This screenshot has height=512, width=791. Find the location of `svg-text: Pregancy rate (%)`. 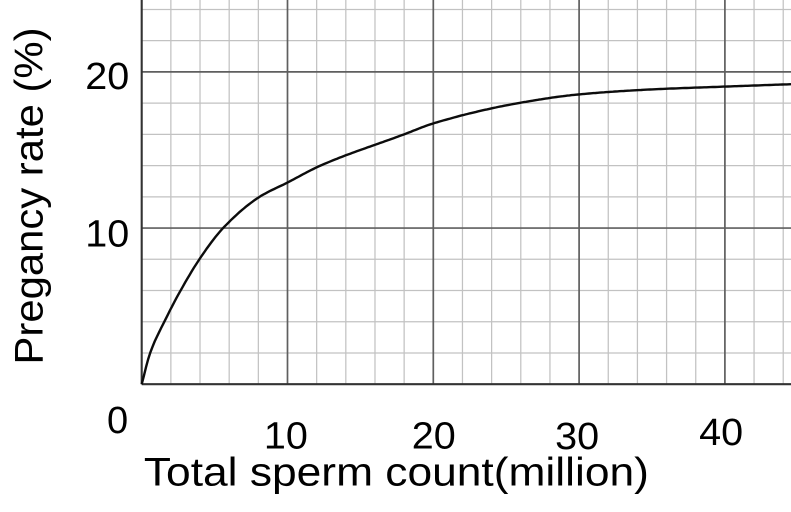

svg-text: Pregancy rate (%) is located at coordinates (30, 196).